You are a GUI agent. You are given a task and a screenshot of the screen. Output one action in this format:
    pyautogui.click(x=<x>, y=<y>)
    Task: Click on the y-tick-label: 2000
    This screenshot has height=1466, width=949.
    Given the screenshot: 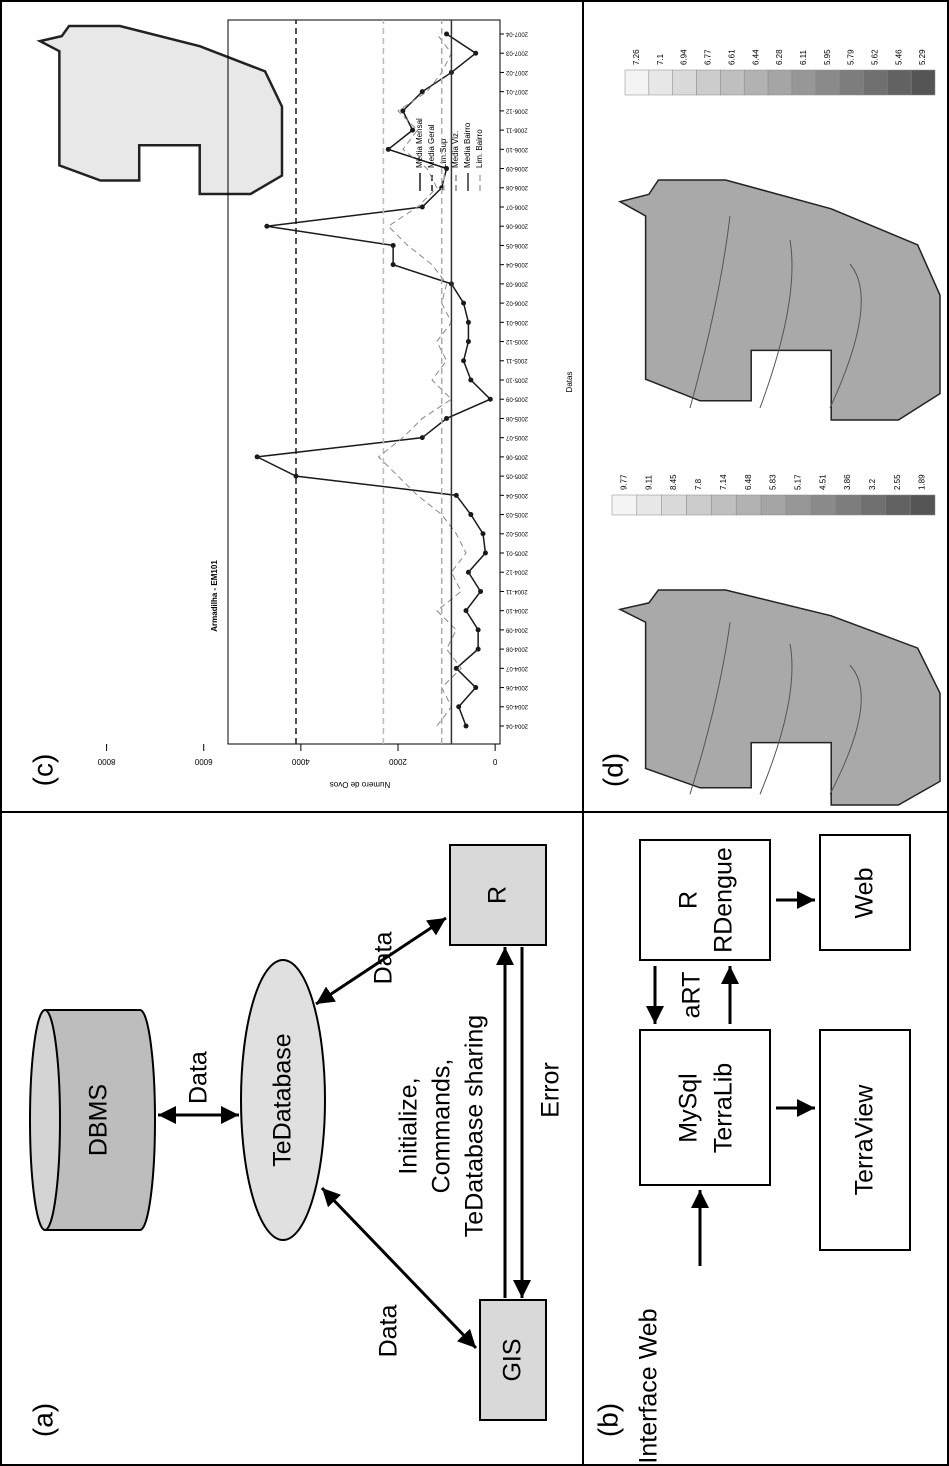 What is the action you would take?
    pyautogui.click(x=398, y=761)
    